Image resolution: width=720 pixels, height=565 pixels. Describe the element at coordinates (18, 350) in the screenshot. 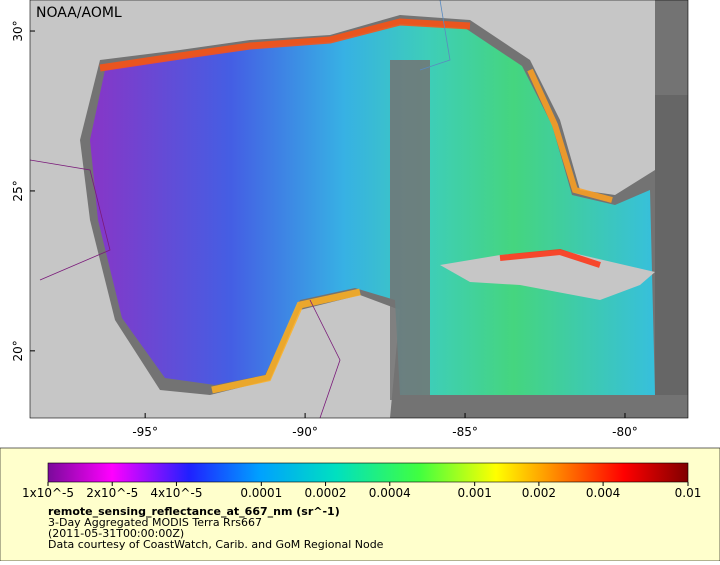

I see `y-tick-label: 20°` at that location.